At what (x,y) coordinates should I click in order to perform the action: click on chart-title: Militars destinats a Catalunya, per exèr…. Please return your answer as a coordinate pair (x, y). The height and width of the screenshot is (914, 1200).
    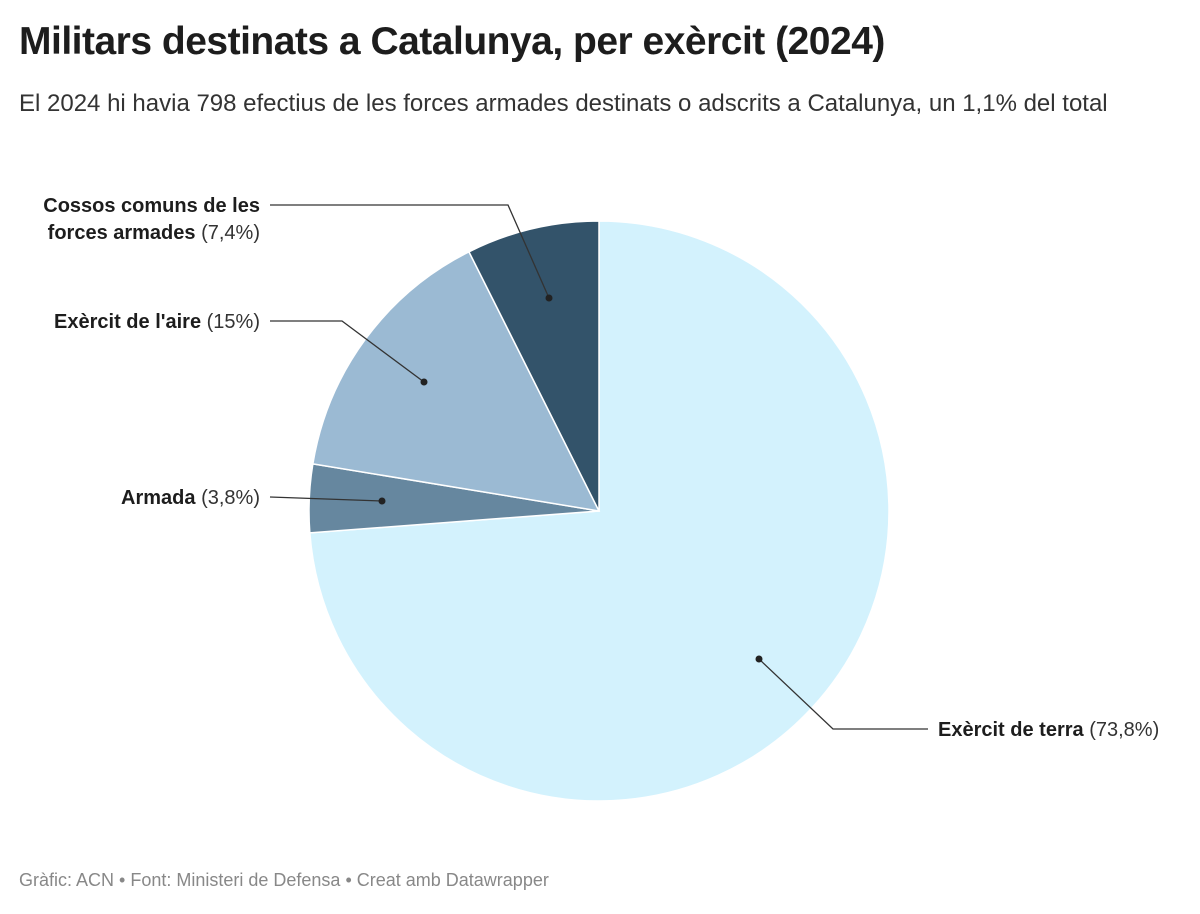
    Looking at the image, I should click on (452, 41).